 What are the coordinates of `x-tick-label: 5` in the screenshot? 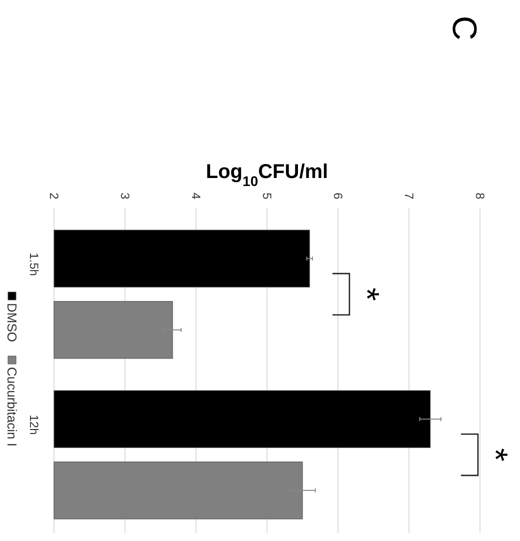 It's located at (267, 196).